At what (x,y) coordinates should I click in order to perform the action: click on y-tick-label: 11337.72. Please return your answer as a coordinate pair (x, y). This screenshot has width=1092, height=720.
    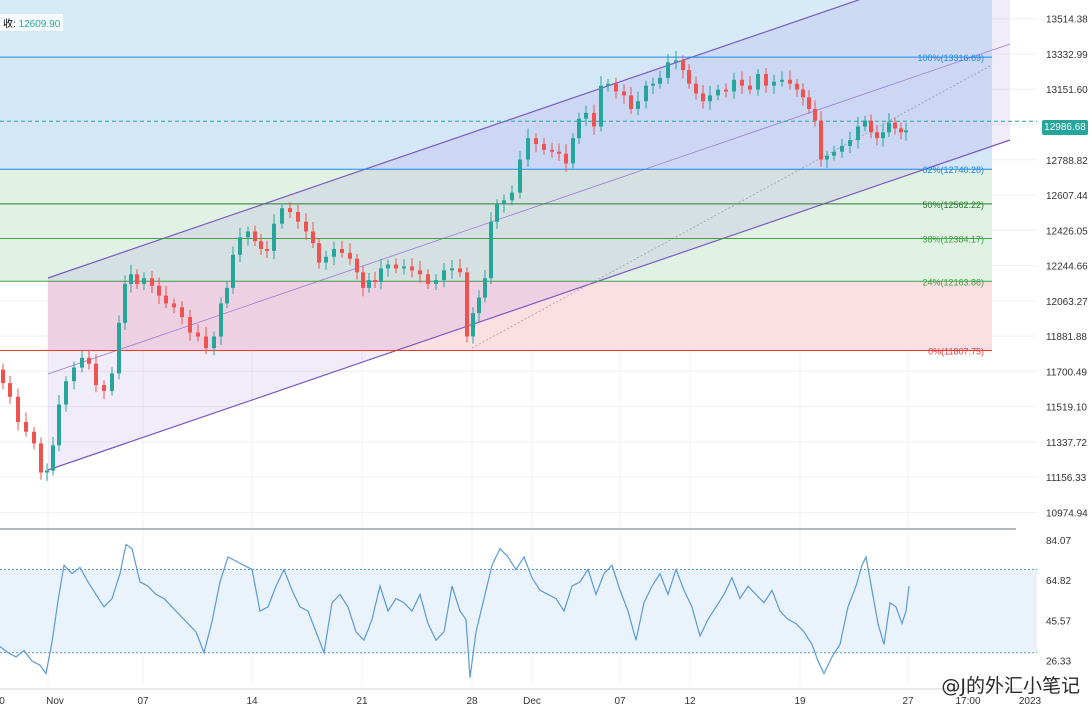
    Looking at the image, I should click on (1066, 443).